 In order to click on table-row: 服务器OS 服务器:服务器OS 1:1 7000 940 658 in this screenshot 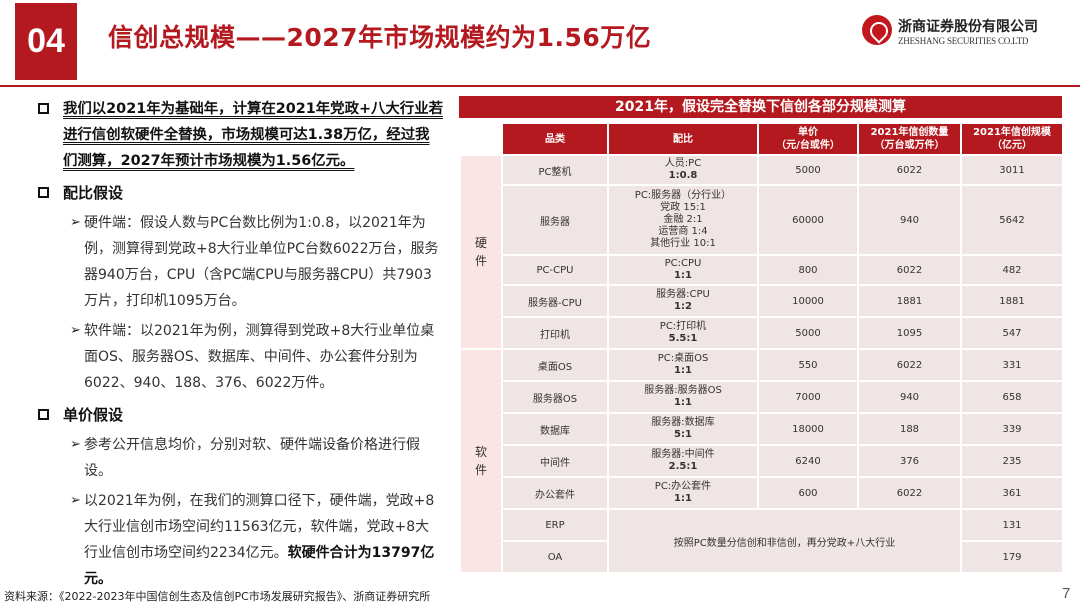, I will do `click(762, 397)`.